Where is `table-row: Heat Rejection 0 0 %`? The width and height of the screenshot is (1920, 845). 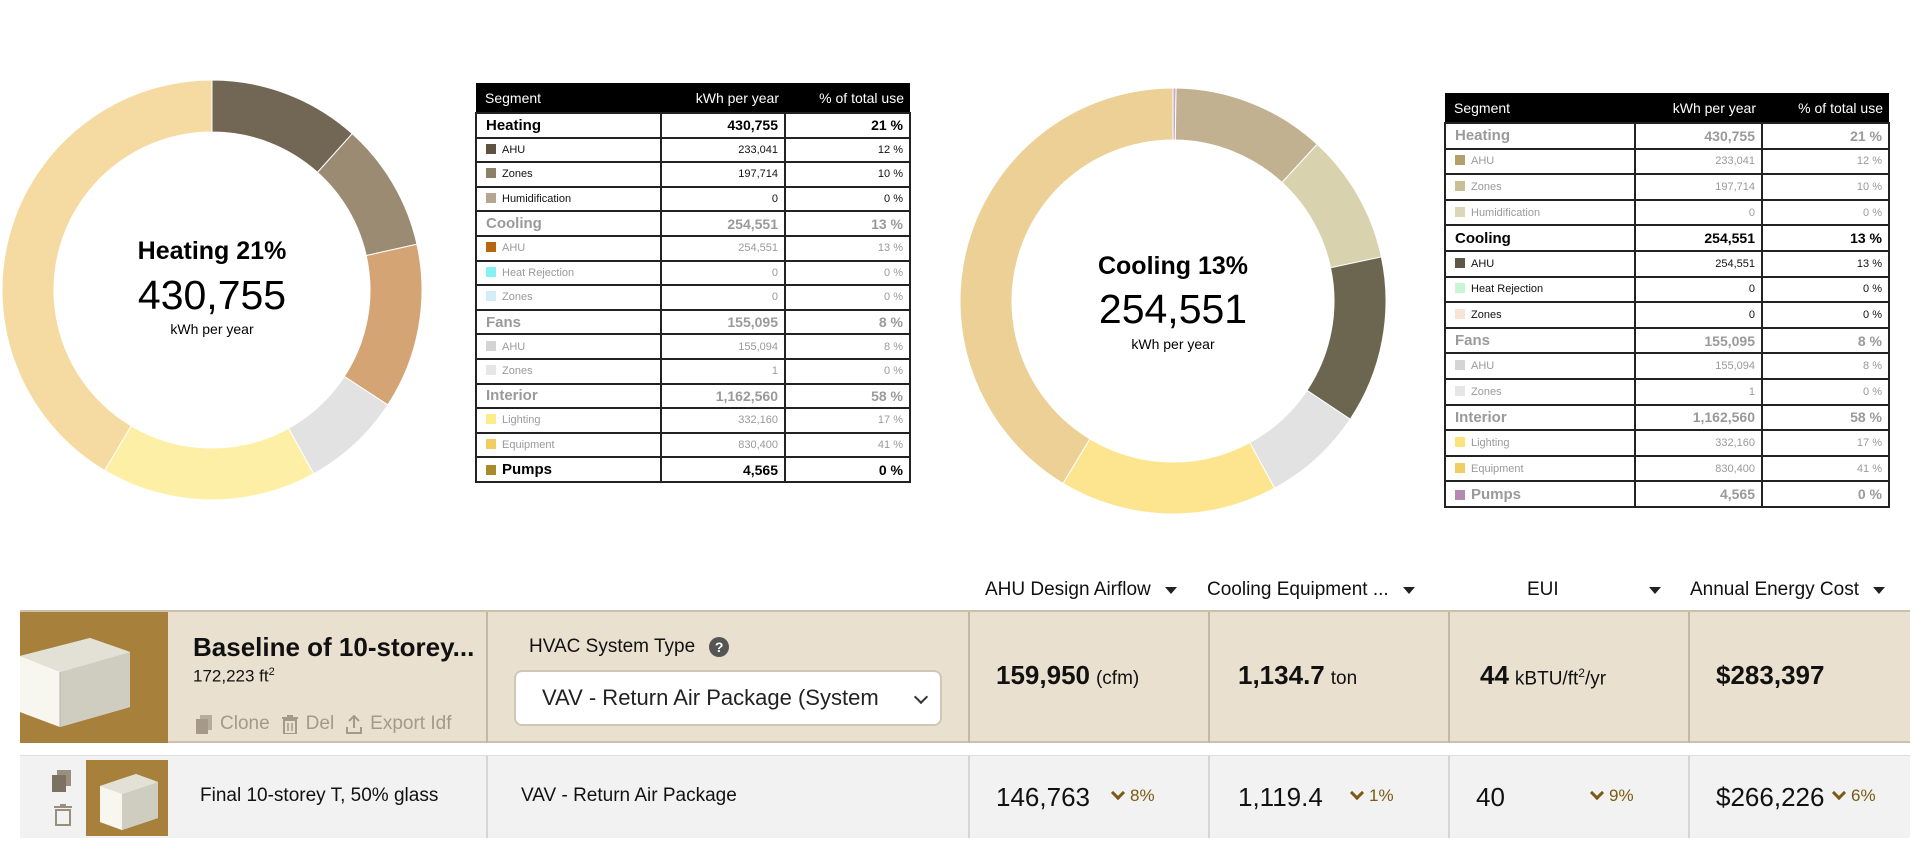 table-row: Heat Rejection 0 0 % is located at coordinates (693, 273).